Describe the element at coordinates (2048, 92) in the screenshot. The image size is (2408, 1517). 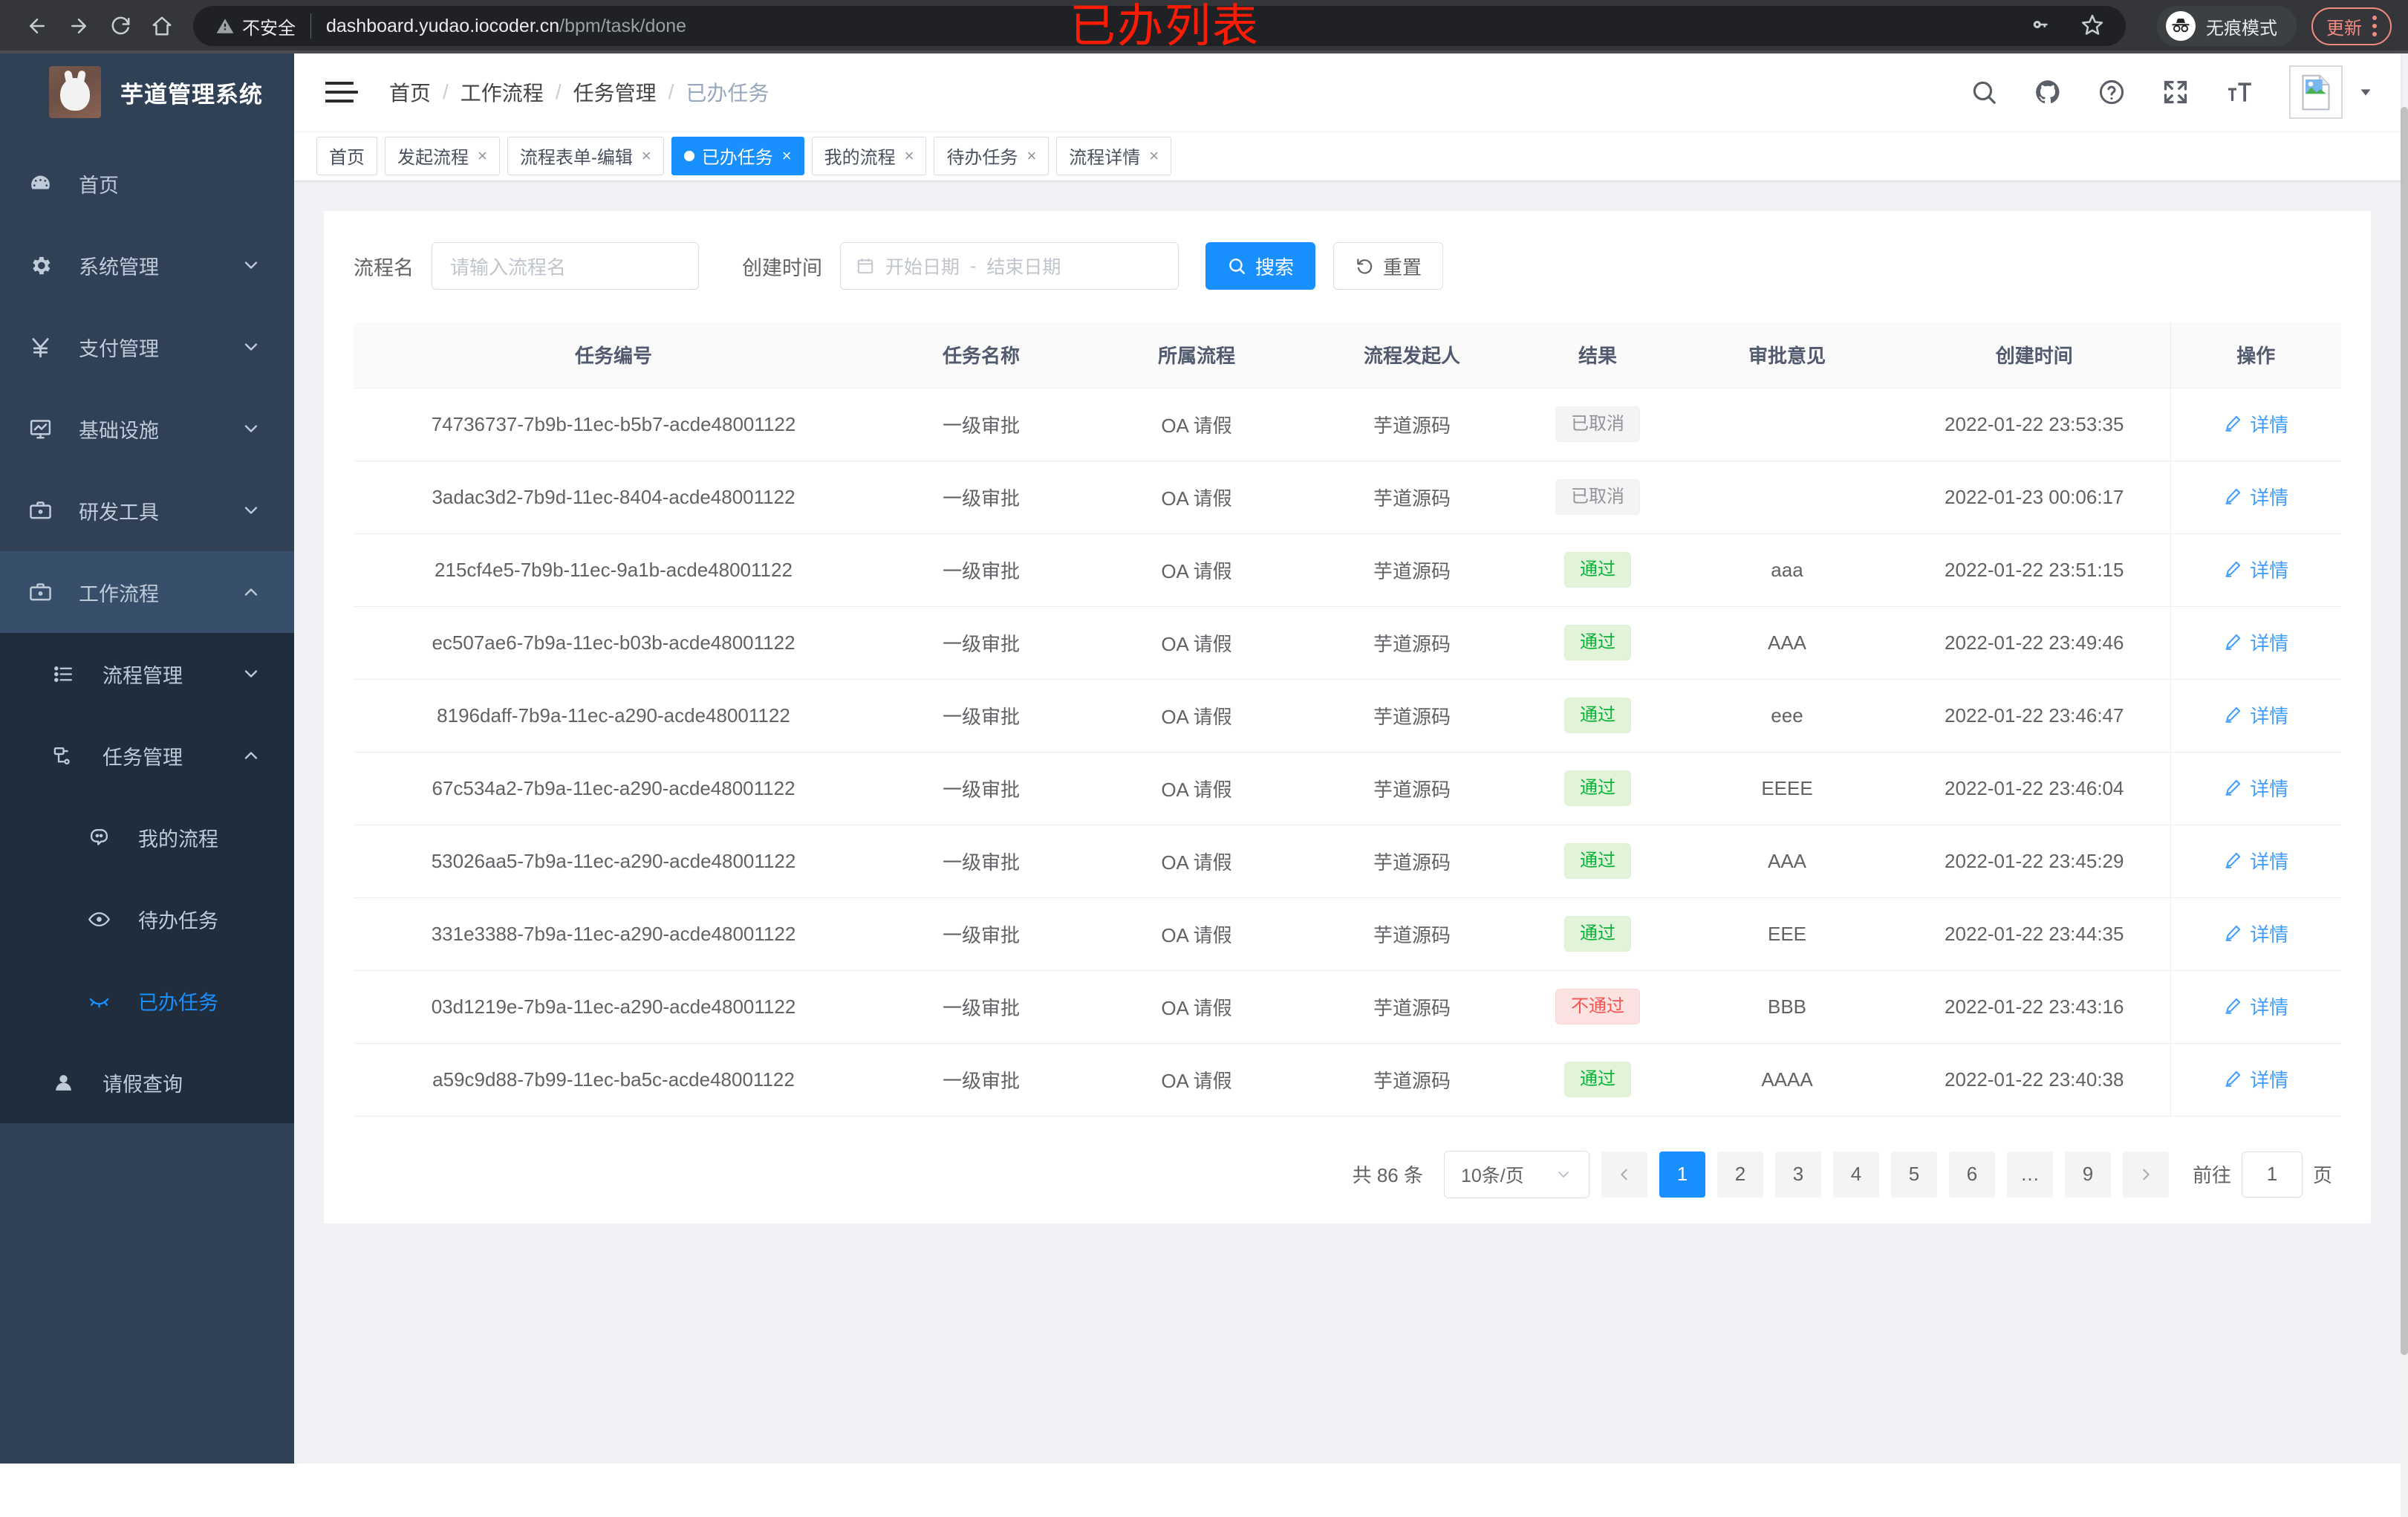
I see `github-icon` at that location.